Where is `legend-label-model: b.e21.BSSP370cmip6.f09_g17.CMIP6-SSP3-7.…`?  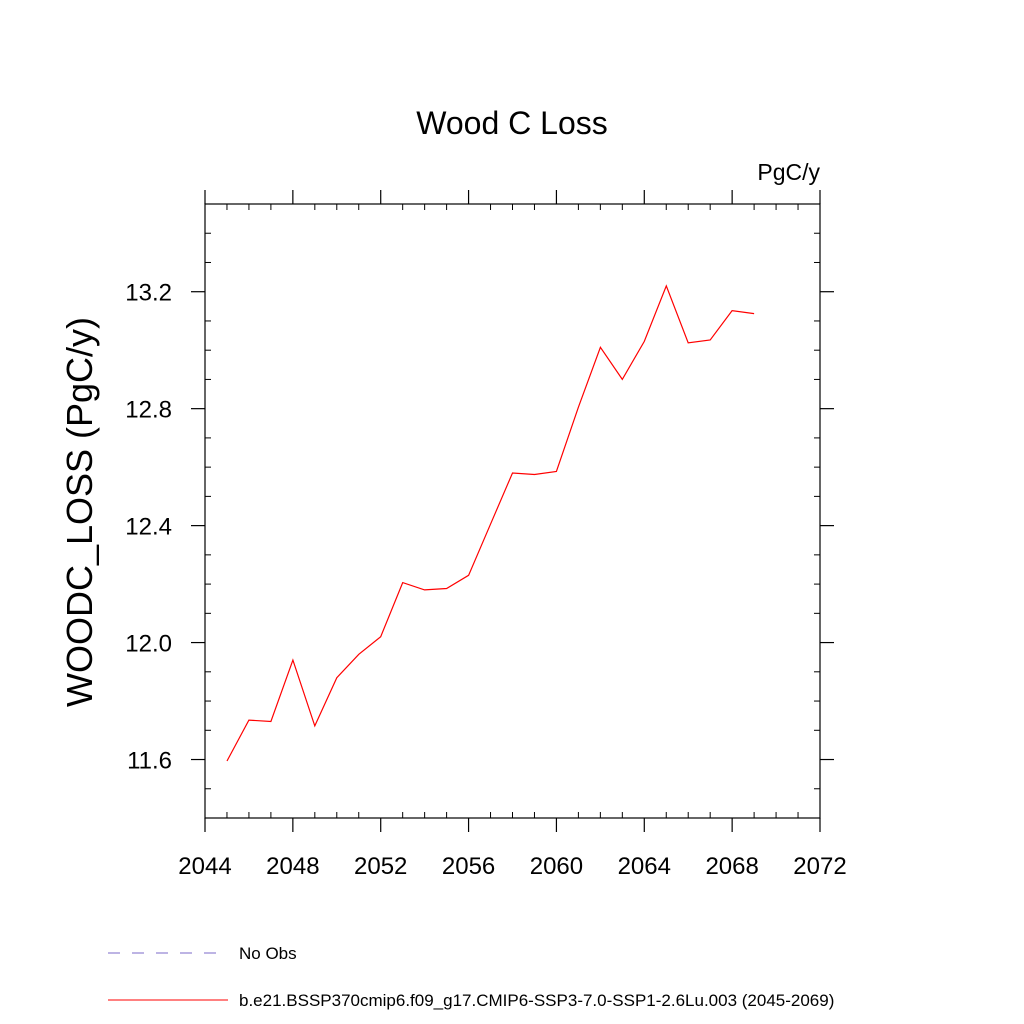
legend-label-model: b.e21.BSSP370cmip6.f09_g17.CMIP6-SSP3-7.… is located at coordinates (536, 1000).